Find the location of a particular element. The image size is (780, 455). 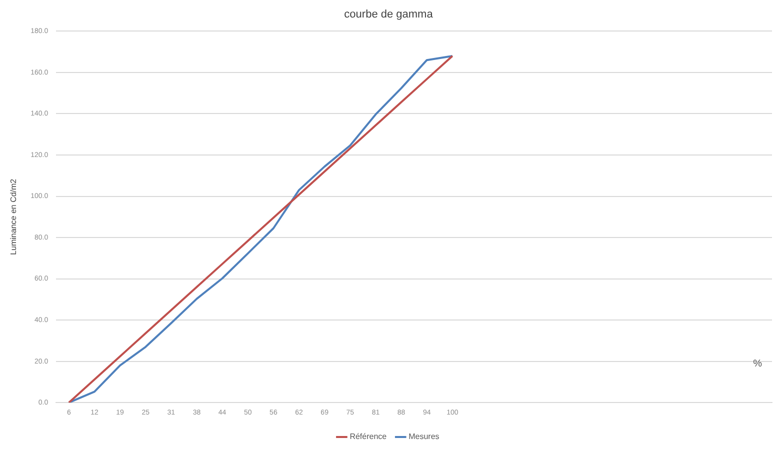

legend-label: Mesures is located at coordinates (424, 437).